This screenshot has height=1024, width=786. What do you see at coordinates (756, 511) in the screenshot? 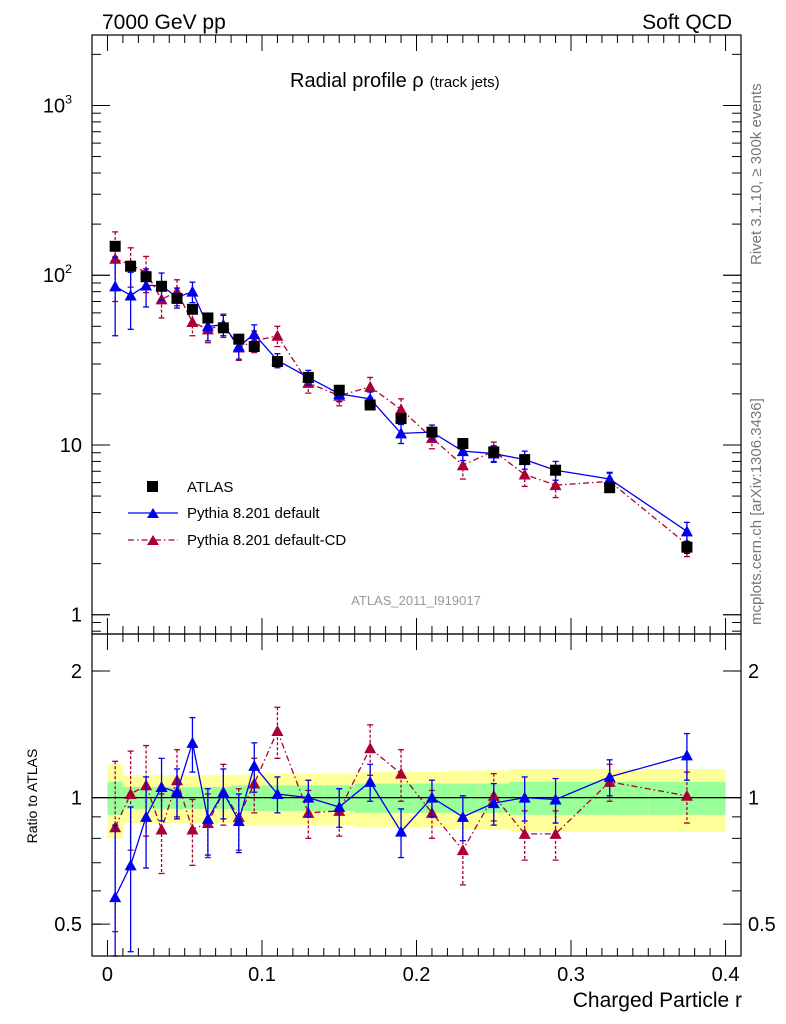
I see `mcplots-label: mcplots.cern.ch [arXiv:1306.3436]` at bounding box center [756, 511].